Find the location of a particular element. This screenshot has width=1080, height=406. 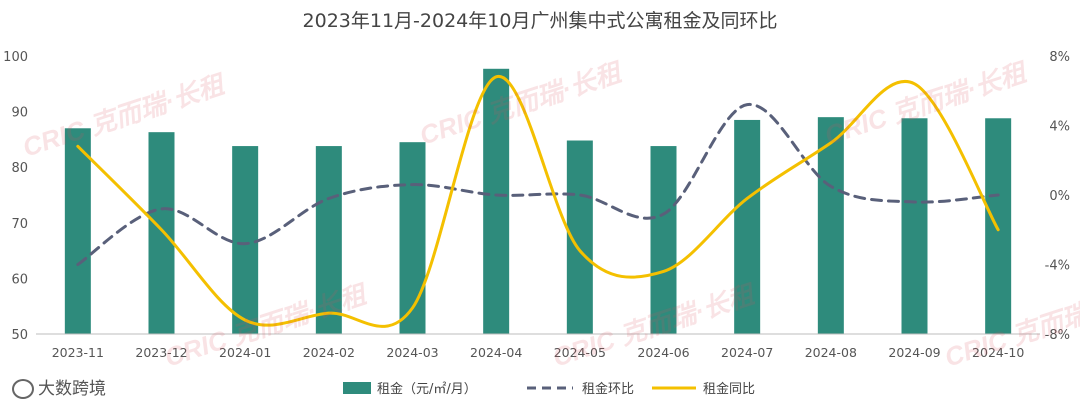

x-tick-label: 2024-02 is located at coordinates (329, 352).